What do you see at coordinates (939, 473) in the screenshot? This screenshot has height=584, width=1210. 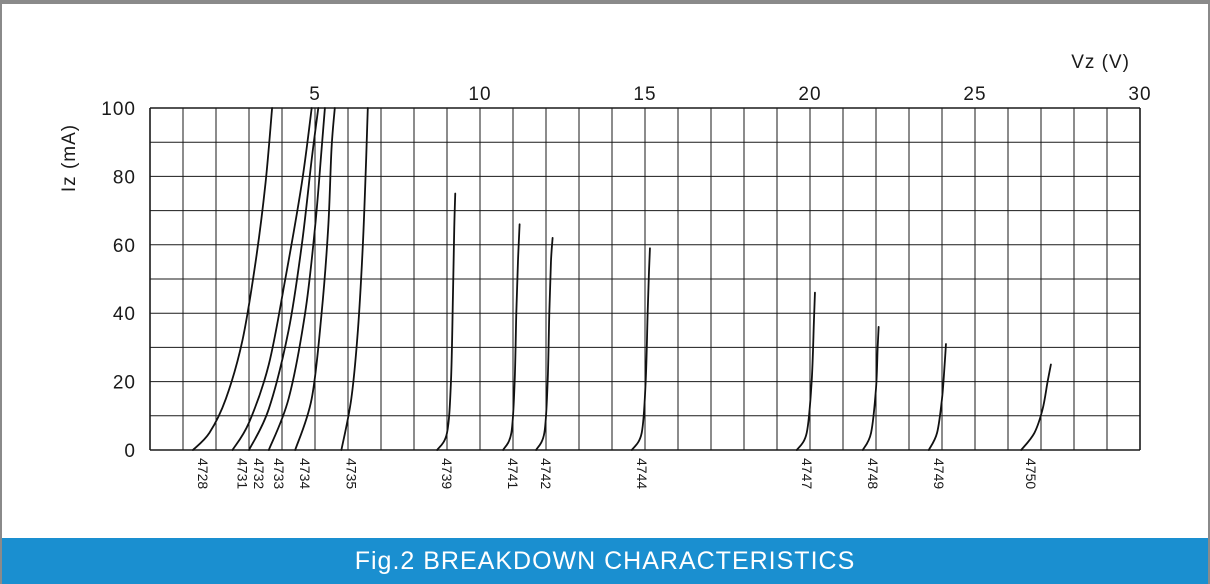 I see `series-label-4749: 4749` at bounding box center [939, 473].